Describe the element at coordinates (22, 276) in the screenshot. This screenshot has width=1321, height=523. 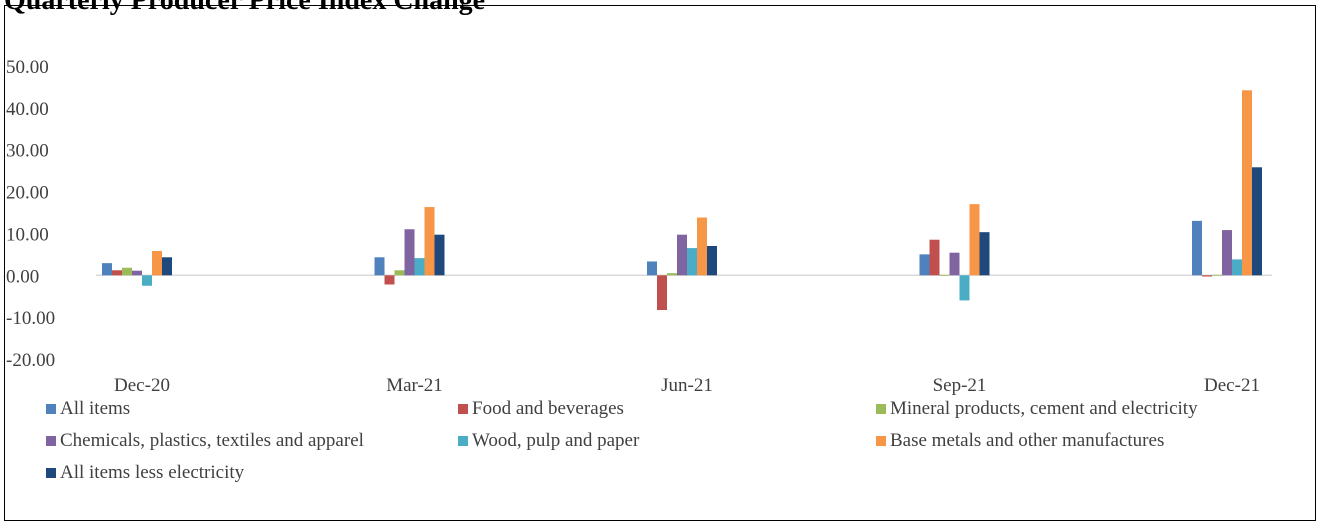
I see `y-tick-label: 0.00` at that location.